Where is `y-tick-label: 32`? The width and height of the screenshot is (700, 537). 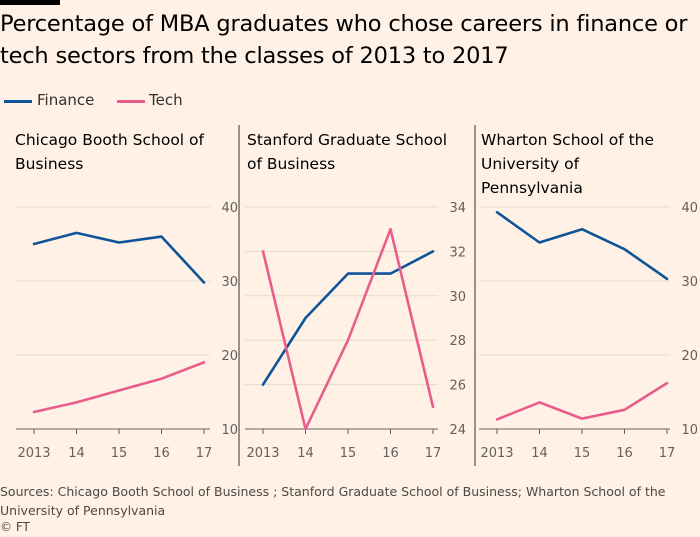
y-tick-label: 32 is located at coordinates (457, 252).